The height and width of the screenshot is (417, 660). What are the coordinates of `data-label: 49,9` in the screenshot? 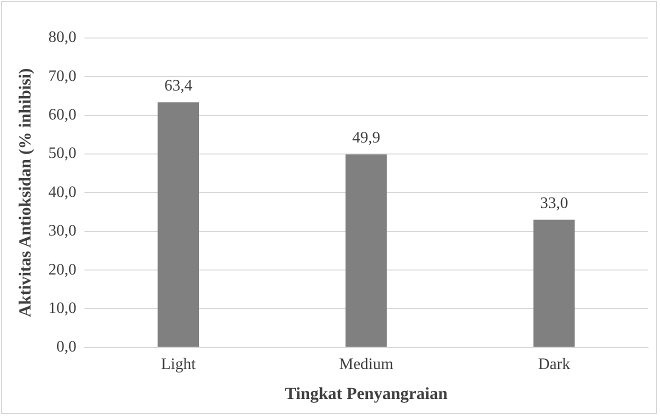 It's located at (366, 138).